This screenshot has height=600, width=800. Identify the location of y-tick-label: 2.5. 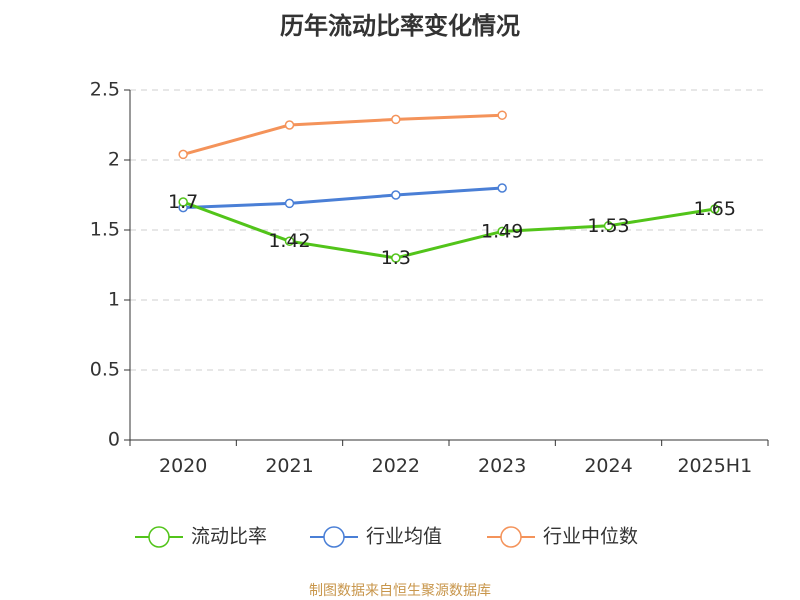
(105, 90).